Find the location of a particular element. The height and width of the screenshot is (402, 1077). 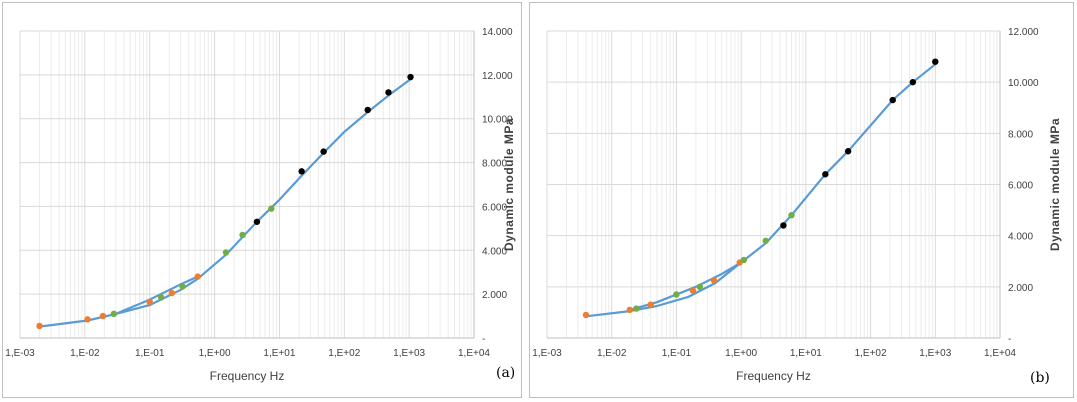

panel-label-b: (b) is located at coordinates (1040, 378).